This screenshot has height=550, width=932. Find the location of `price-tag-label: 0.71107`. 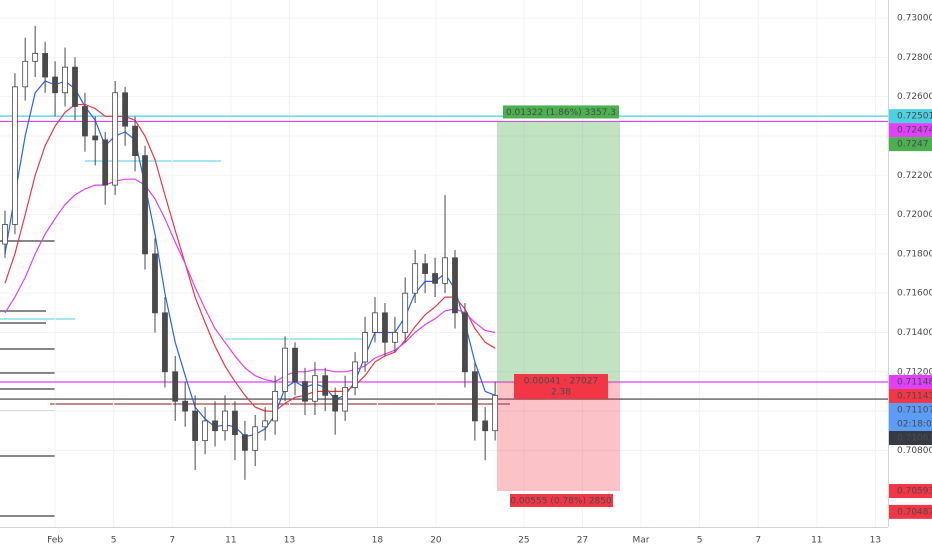

price-tag-label: 0.71107 is located at coordinates (914, 410).